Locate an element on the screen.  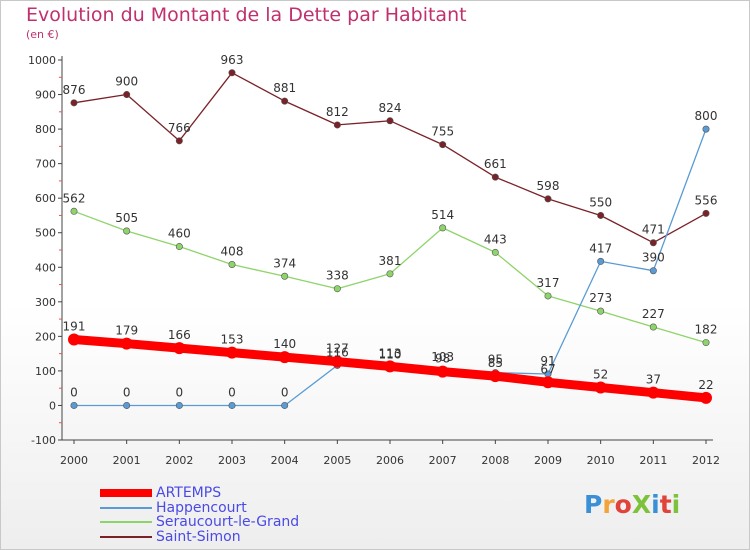
data-label: 374 is located at coordinates (284, 263).